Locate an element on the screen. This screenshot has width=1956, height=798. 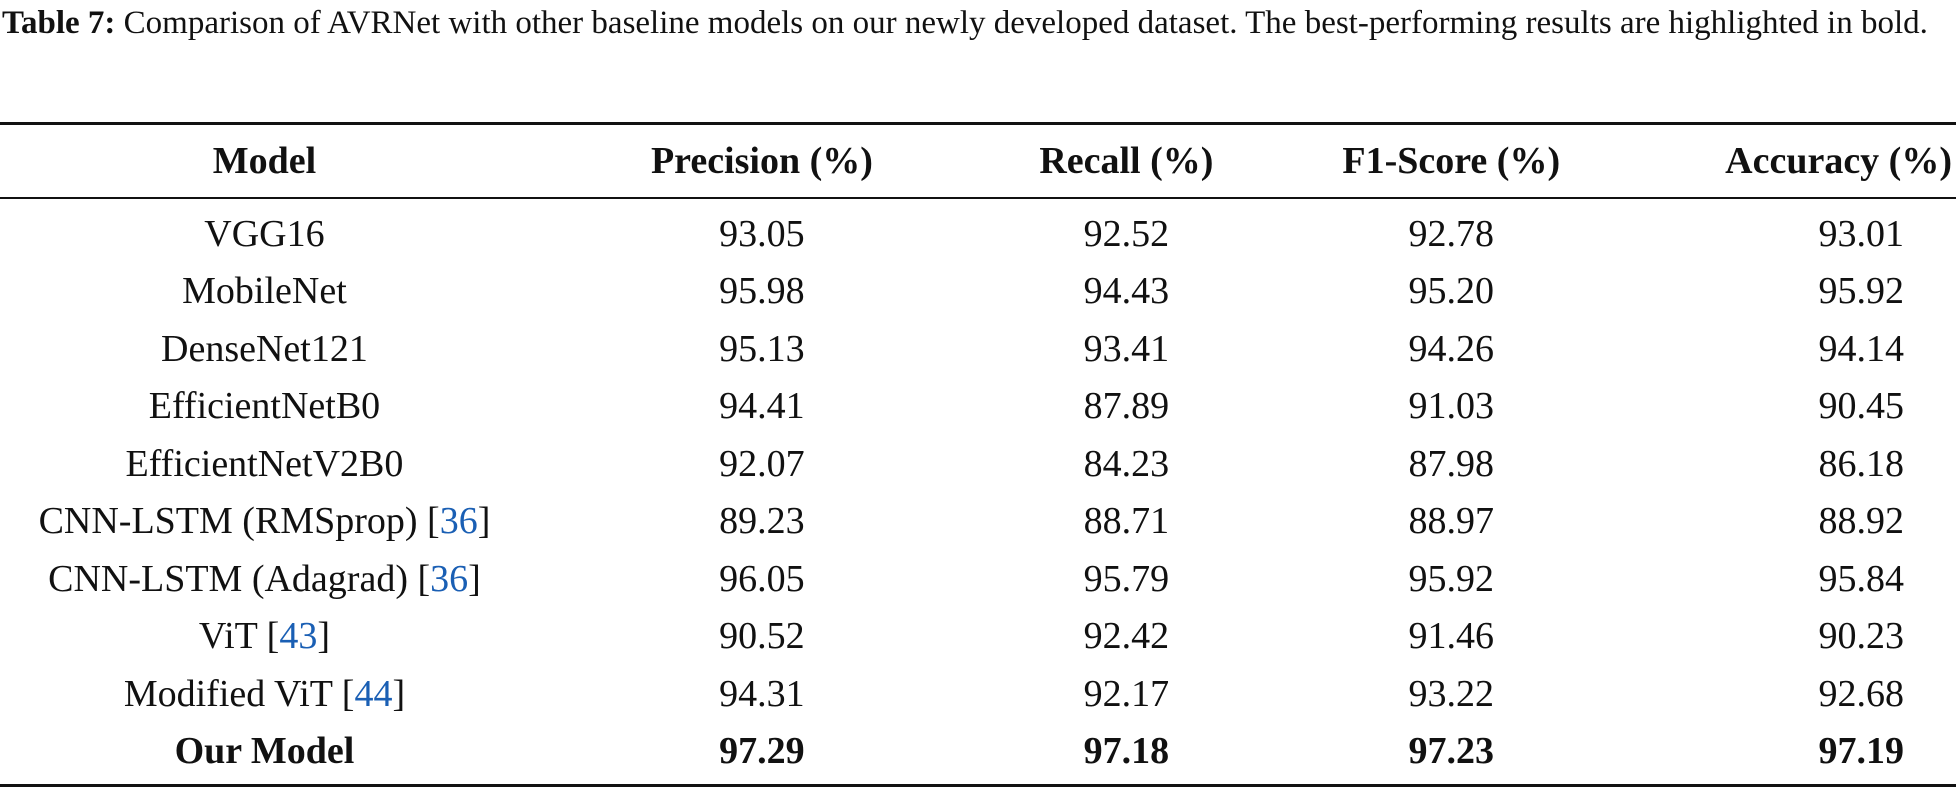
table-row: Modified ViT [44] 94.31 92.17 93.22 92.68 is located at coordinates (978, 694).